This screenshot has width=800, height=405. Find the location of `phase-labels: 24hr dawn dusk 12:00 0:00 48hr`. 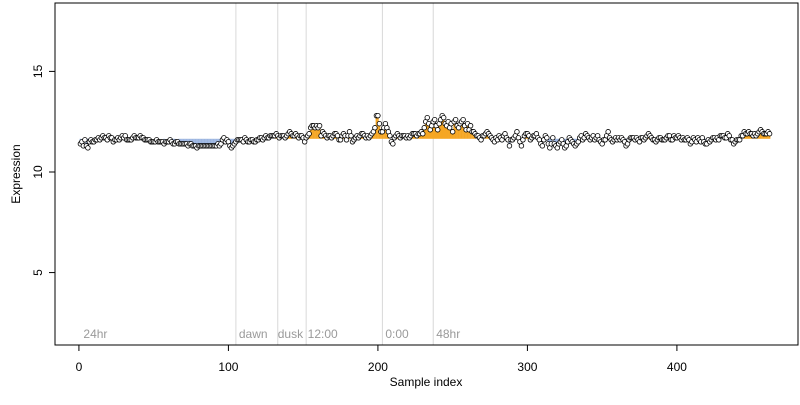

phase-labels: 24hr dawn dusk 12:00 0:00 48hr is located at coordinates (271, 334).